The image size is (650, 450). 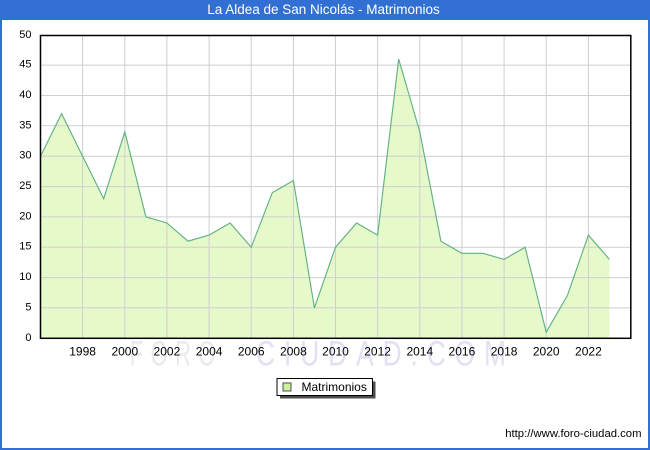 I want to click on svg-text: 2010, so click(x=335, y=352).